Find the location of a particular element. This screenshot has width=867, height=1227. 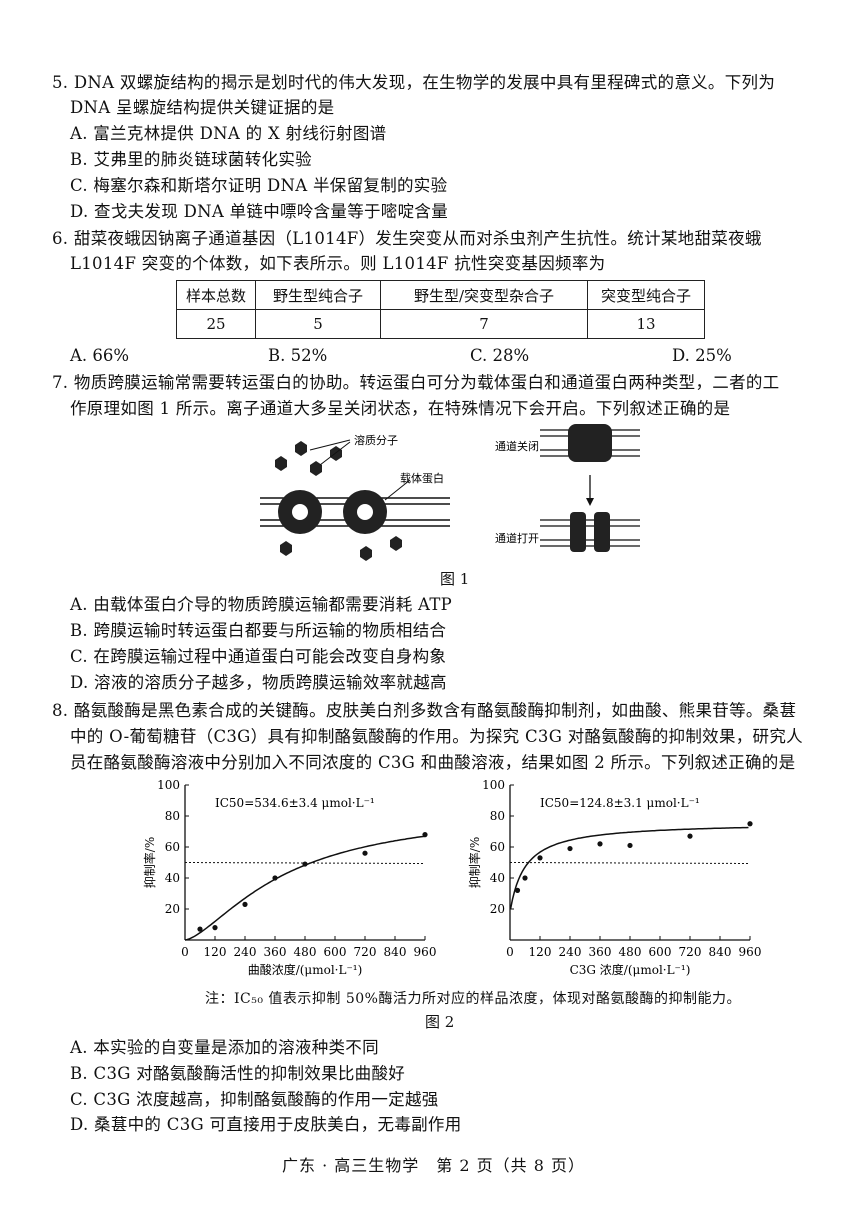

q8-option-a: A. 本实验的自变量是添加的溶液种类不同 is located at coordinates (224, 1047).